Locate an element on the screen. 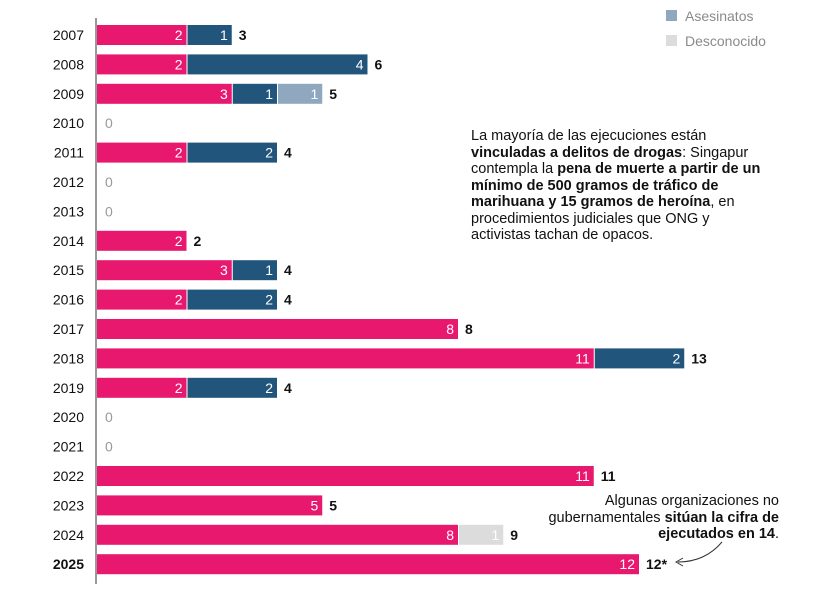 This screenshot has height=600, width=825. year-label: 2012 is located at coordinates (68, 182).